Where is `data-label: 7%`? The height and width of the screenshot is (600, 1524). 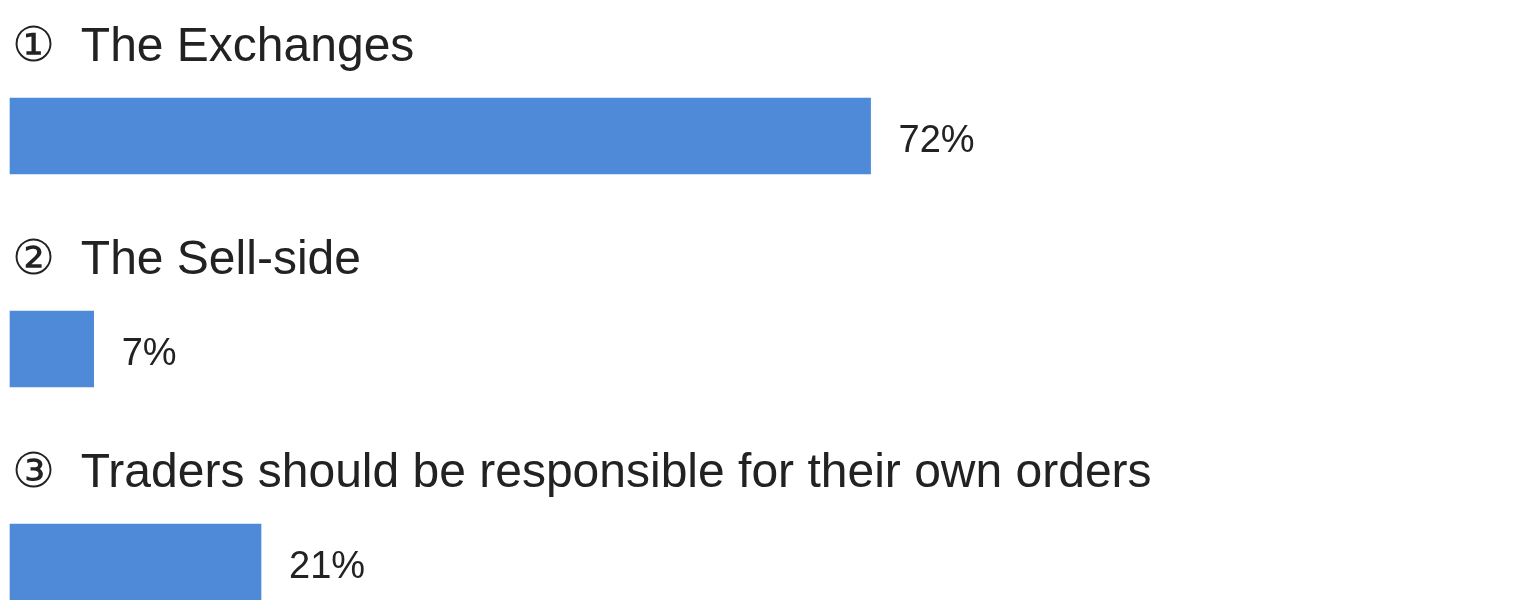
data-label: 7% is located at coordinates (149, 352).